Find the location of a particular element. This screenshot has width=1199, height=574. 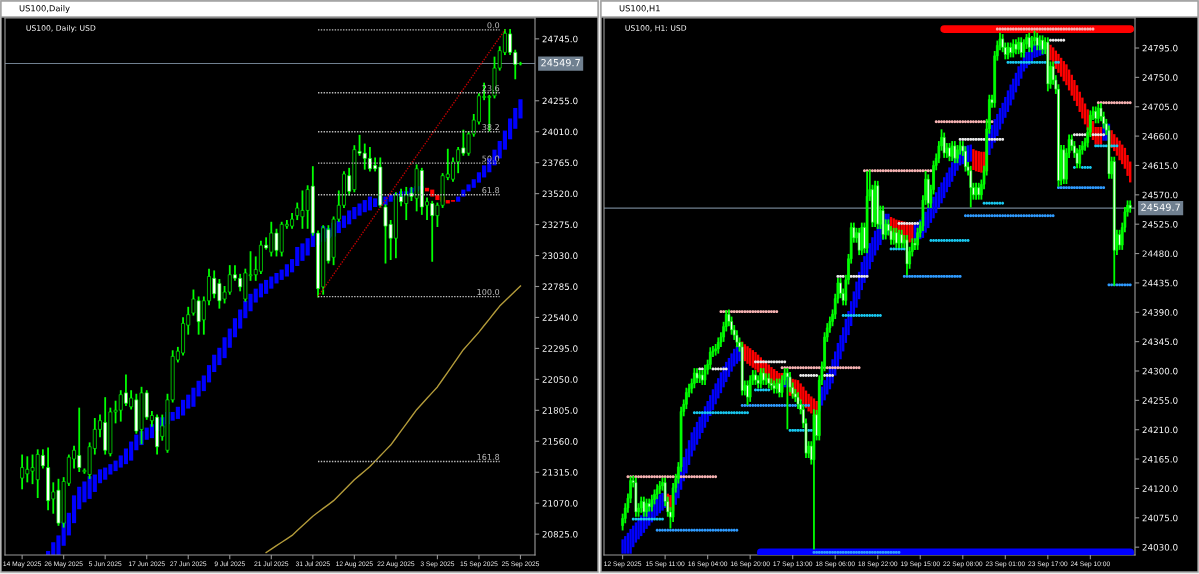

series-label: 0.0 is located at coordinates (493, 25).